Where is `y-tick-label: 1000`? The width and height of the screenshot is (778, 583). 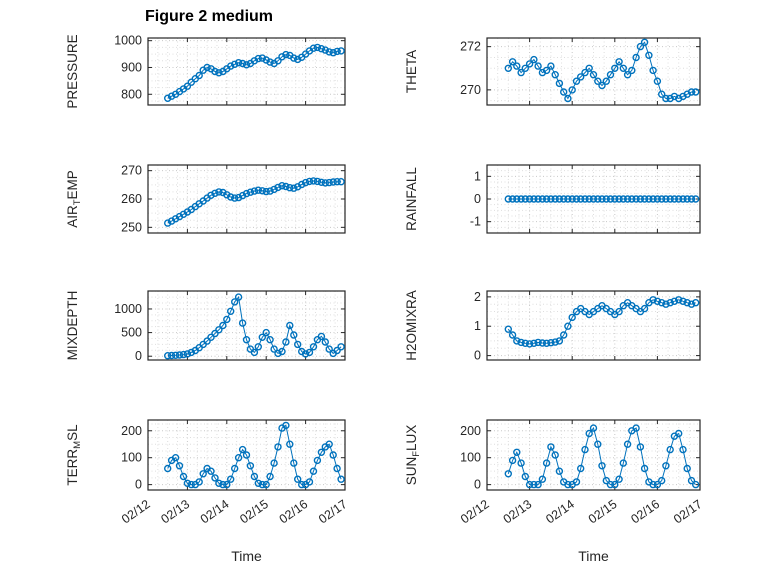 y-tick-label: 1000 is located at coordinates (128, 309).